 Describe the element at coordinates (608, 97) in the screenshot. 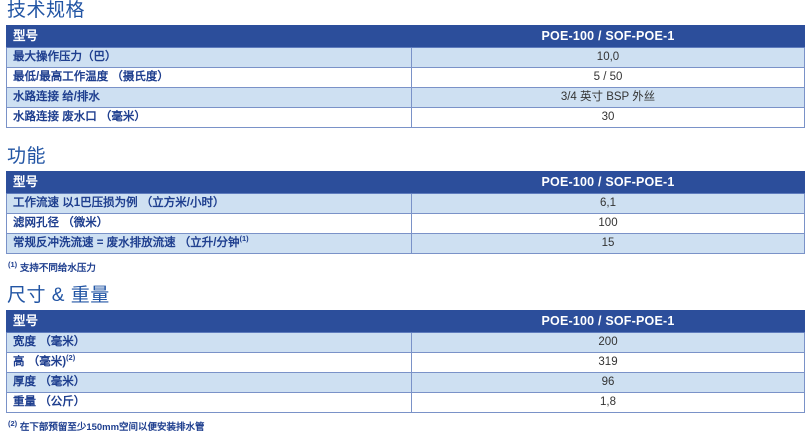

I see `row-value: 3/4 英寸 BSP 外丝` at that location.